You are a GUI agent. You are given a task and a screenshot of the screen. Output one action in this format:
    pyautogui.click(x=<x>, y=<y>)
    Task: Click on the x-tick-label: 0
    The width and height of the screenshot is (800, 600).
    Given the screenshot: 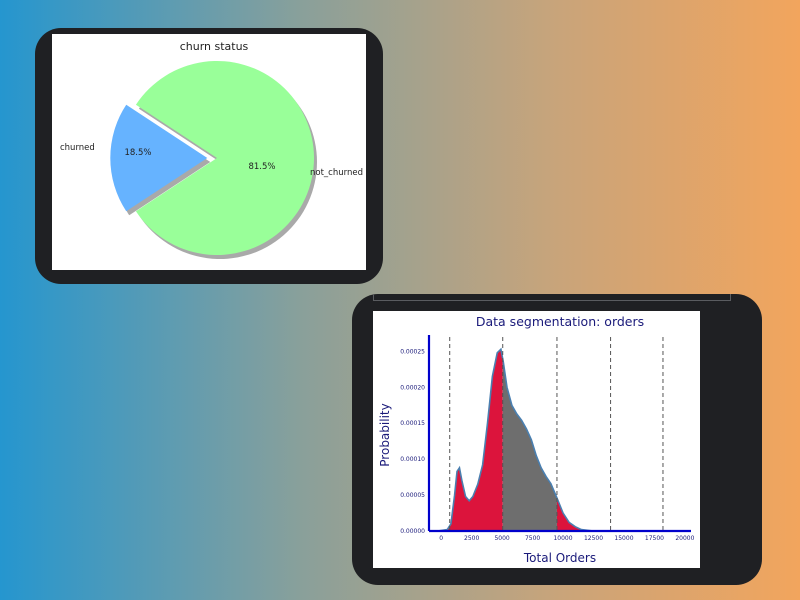 What is the action you would take?
    pyautogui.click(x=441, y=538)
    